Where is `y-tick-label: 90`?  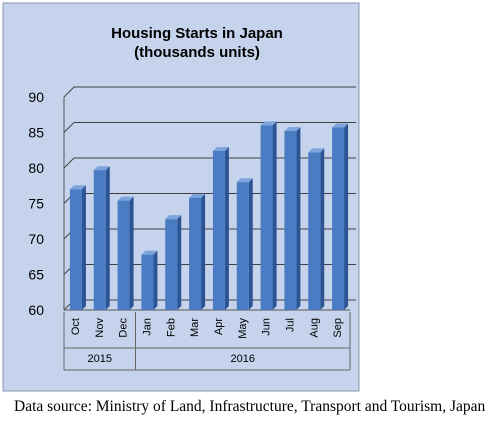 y-tick-label: 90 is located at coordinates (36, 97).